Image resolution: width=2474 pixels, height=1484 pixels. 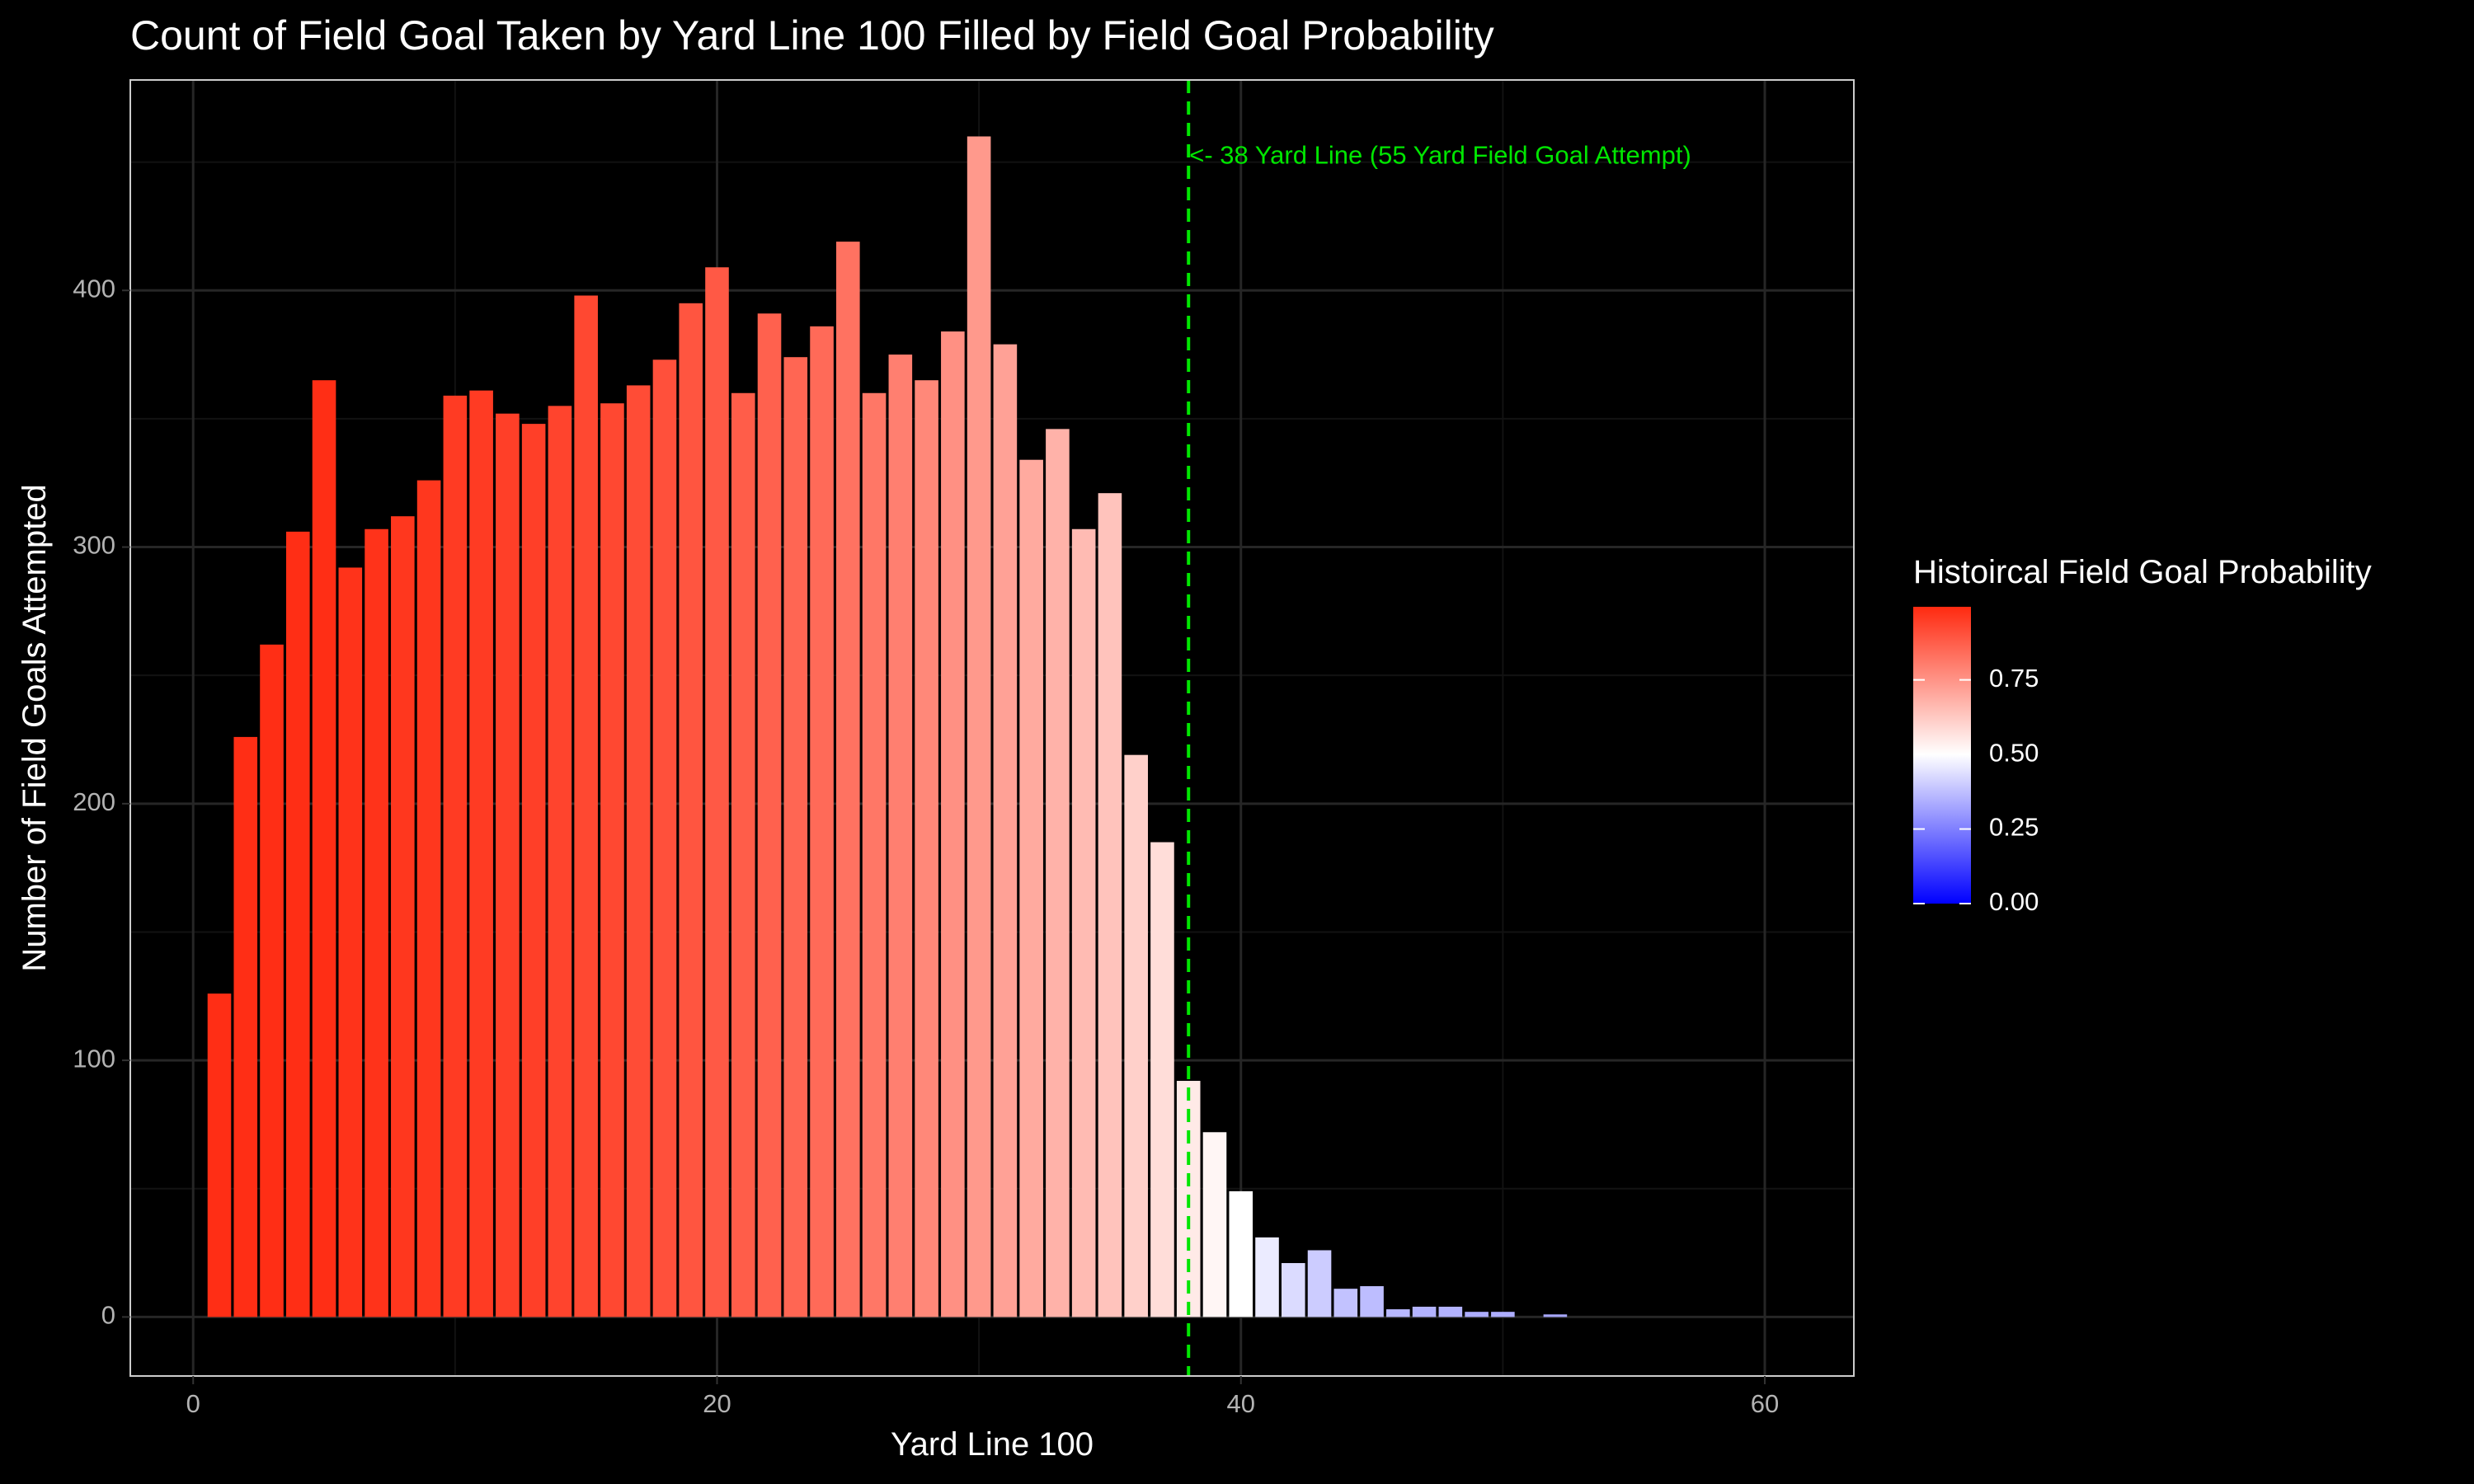 What do you see at coordinates (94, 288) in the screenshot?
I see `y-tick-label: 400` at bounding box center [94, 288].